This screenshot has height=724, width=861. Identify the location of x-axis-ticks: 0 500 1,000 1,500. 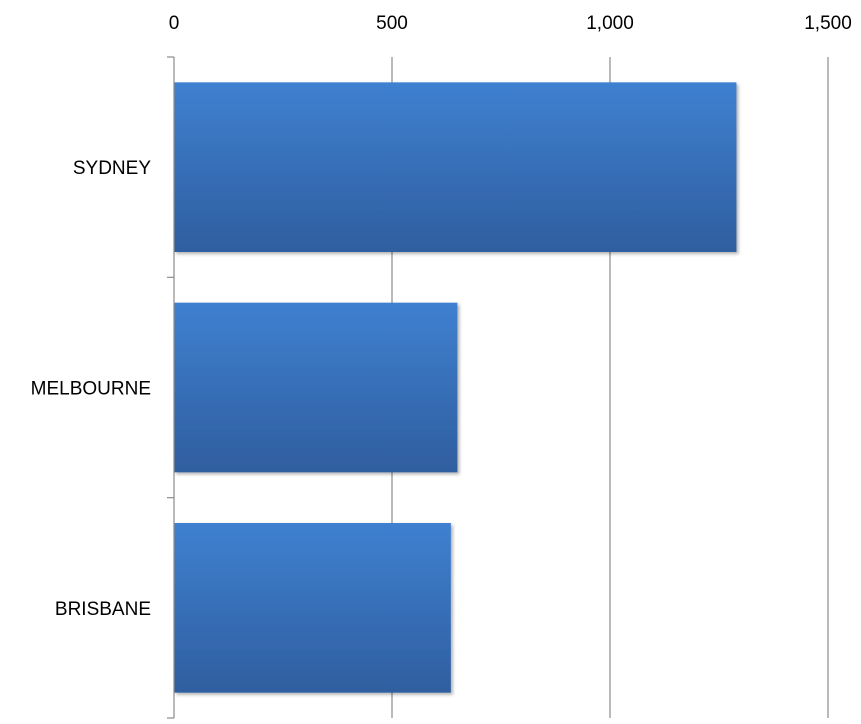
(510, 23).